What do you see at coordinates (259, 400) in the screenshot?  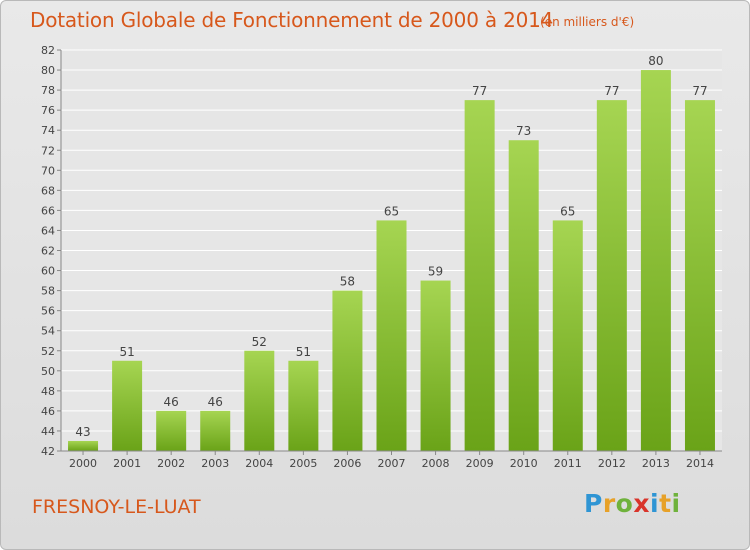 I see `bar-2004` at bounding box center [259, 400].